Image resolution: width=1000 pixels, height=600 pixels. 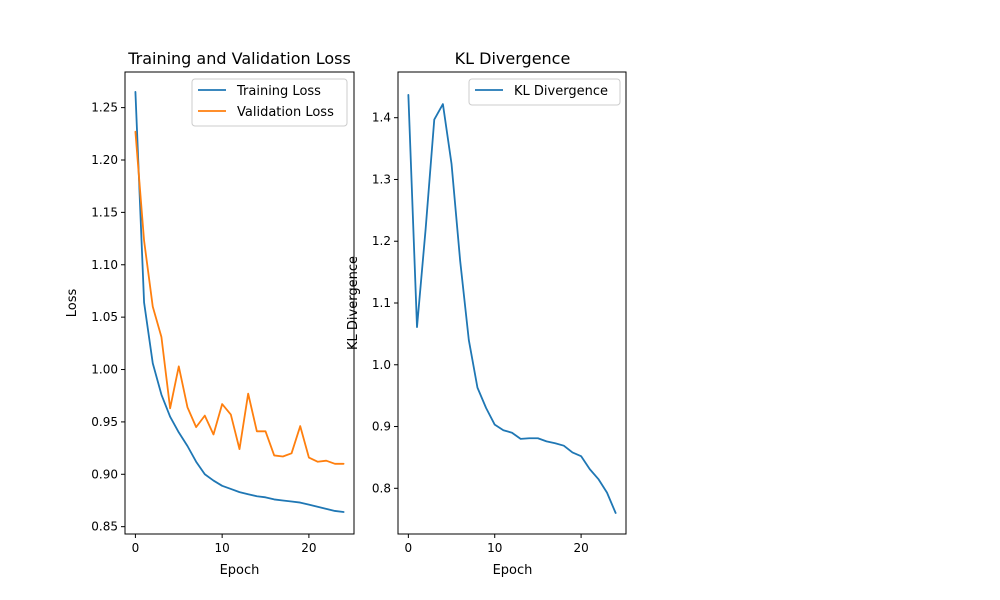 What do you see at coordinates (381, 118) in the screenshot?
I see `kl-y-tick-label-6: 1.4` at bounding box center [381, 118].